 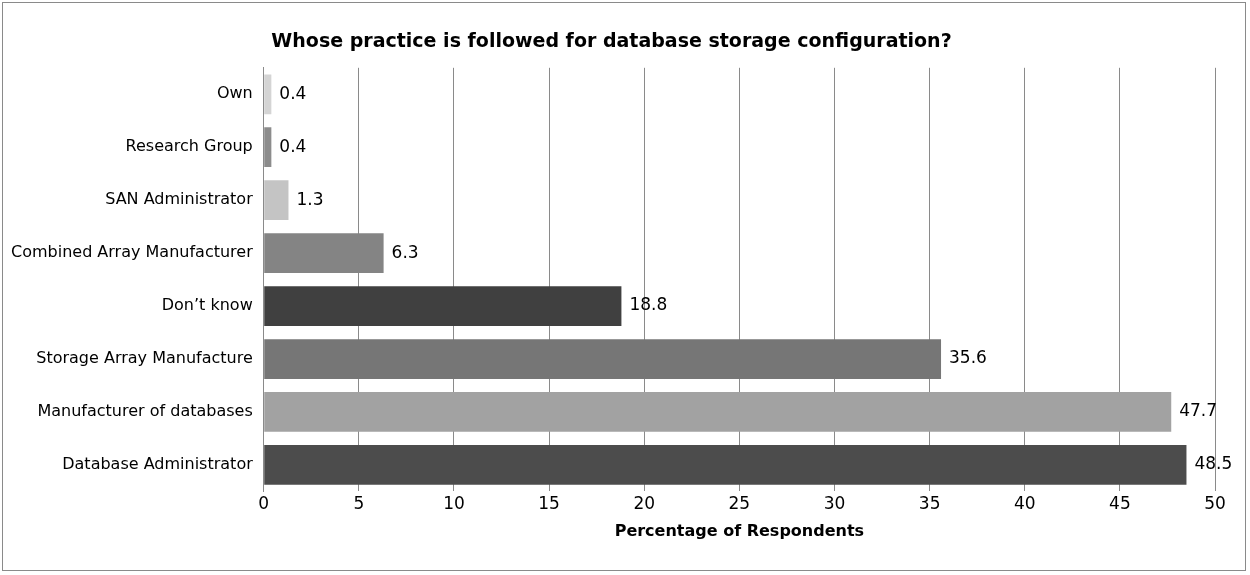 What do you see at coordinates (648, 304) in the screenshot?
I see `data-label: 18.8` at bounding box center [648, 304].